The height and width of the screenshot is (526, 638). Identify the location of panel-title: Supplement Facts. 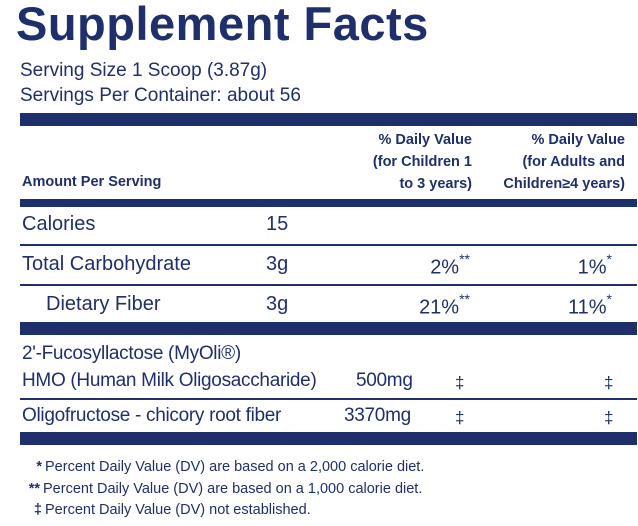
(222, 25).